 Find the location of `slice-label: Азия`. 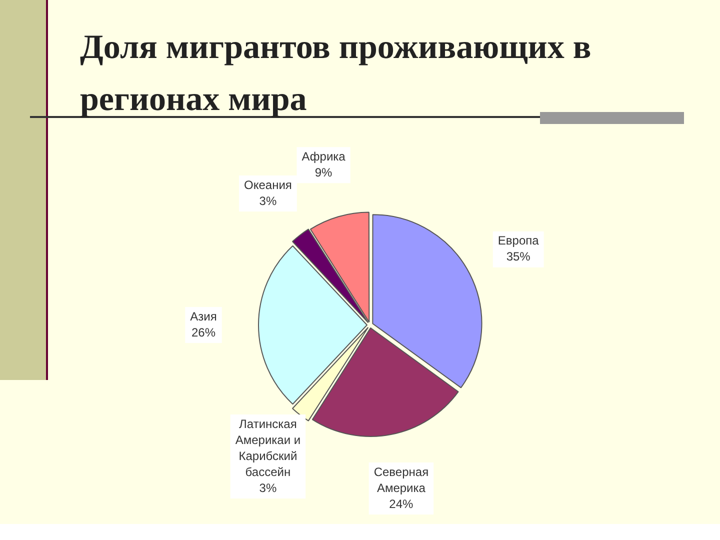

slice-label: Азия is located at coordinates (203, 316).